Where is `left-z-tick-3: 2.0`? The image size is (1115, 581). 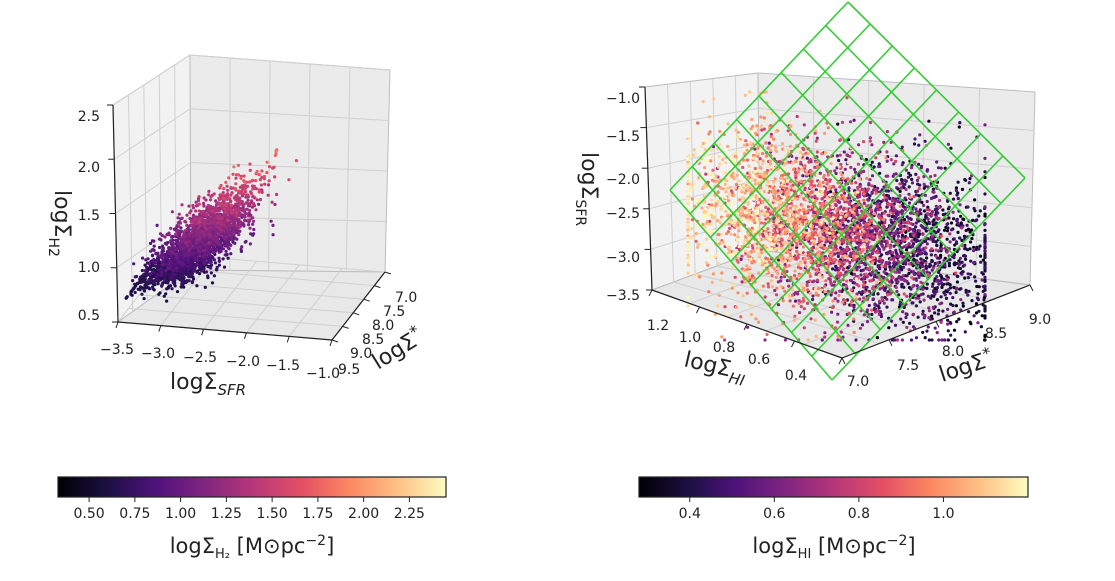
left-z-tick-3: 2.0 is located at coordinates (89, 168).